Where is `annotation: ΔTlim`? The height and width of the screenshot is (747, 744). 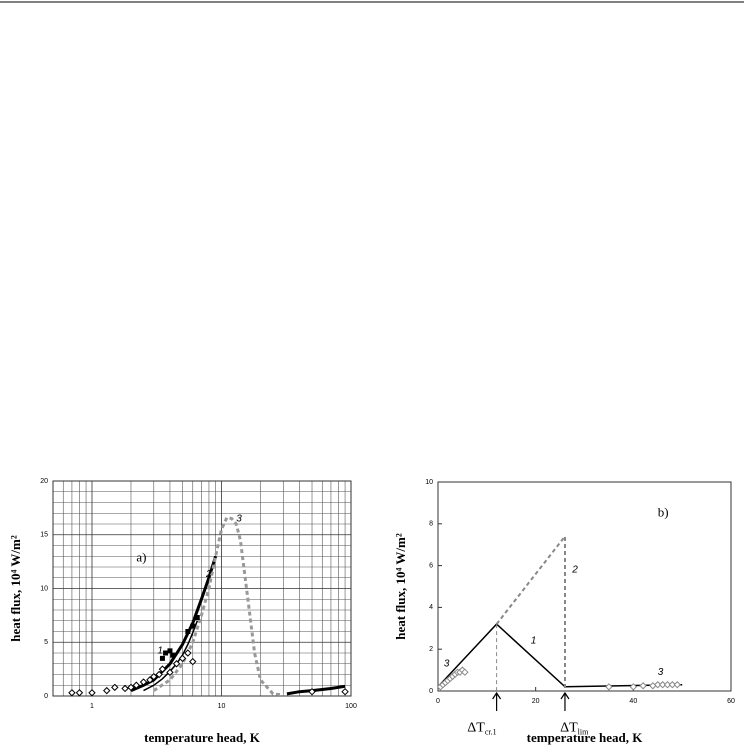
annotation: ΔTlim is located at coordinates (574, 729).